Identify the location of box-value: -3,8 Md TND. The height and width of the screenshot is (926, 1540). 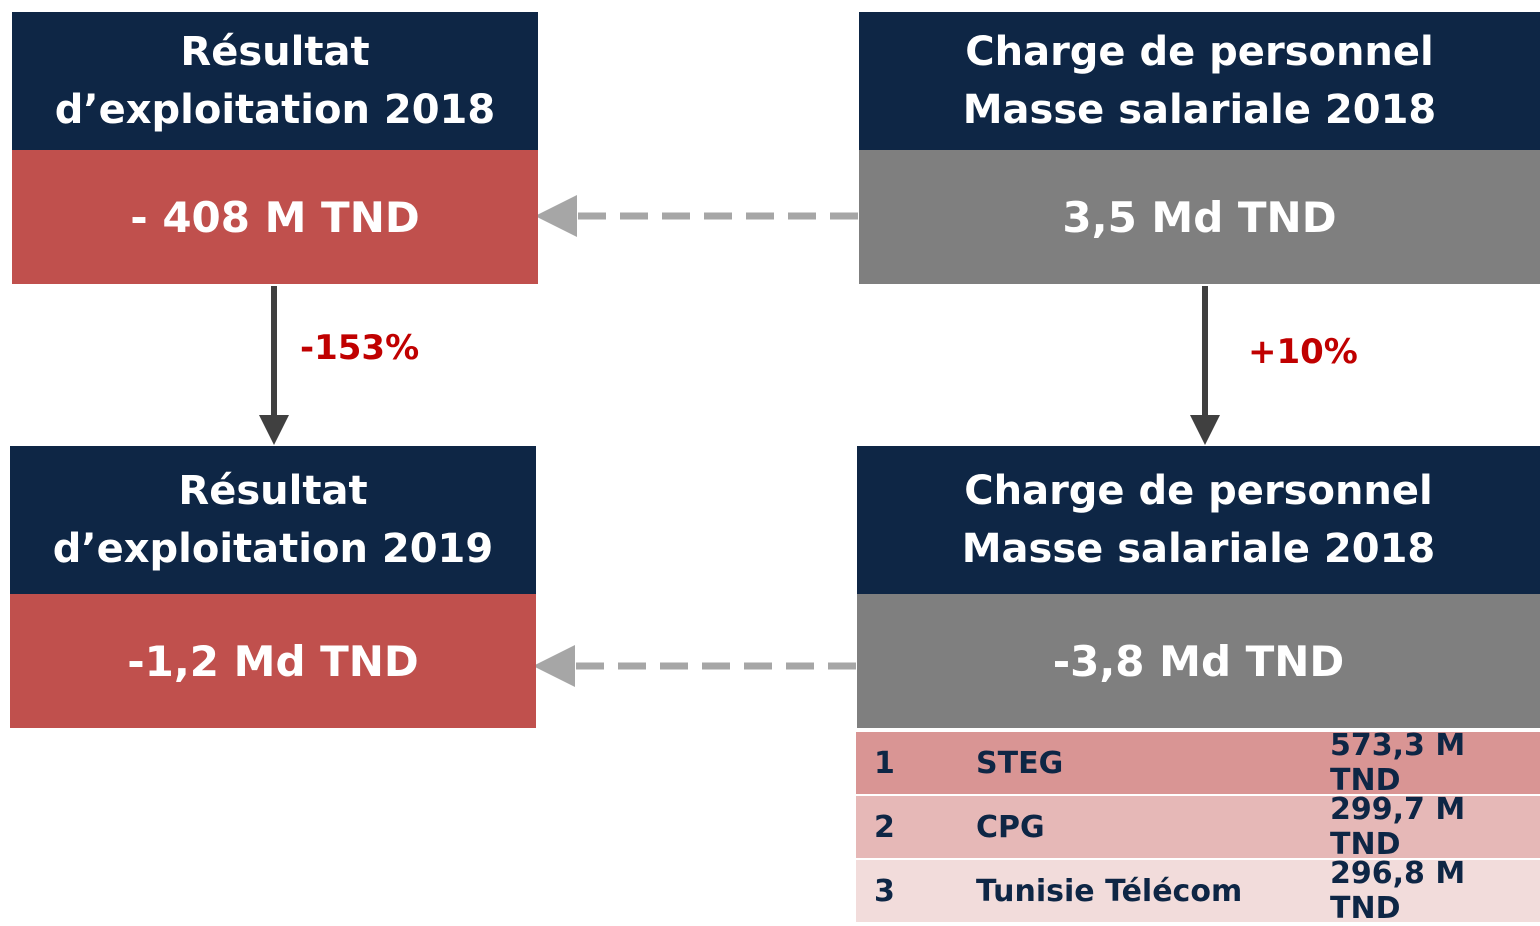
(1198, 661).